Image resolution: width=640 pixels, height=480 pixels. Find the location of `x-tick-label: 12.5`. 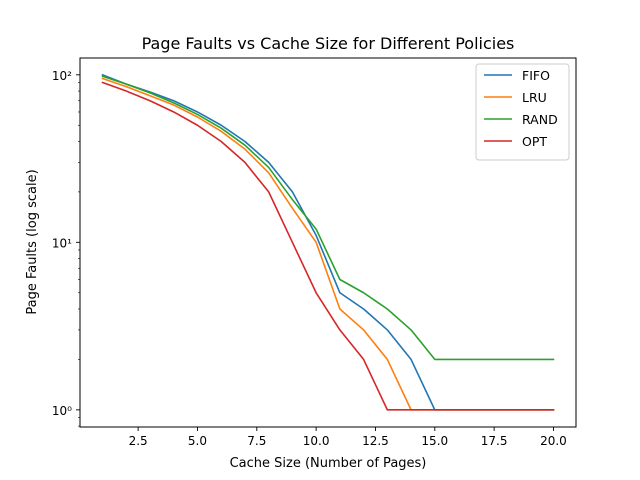

x-tick-label: 12.5 is located at coordinates (375, 441).